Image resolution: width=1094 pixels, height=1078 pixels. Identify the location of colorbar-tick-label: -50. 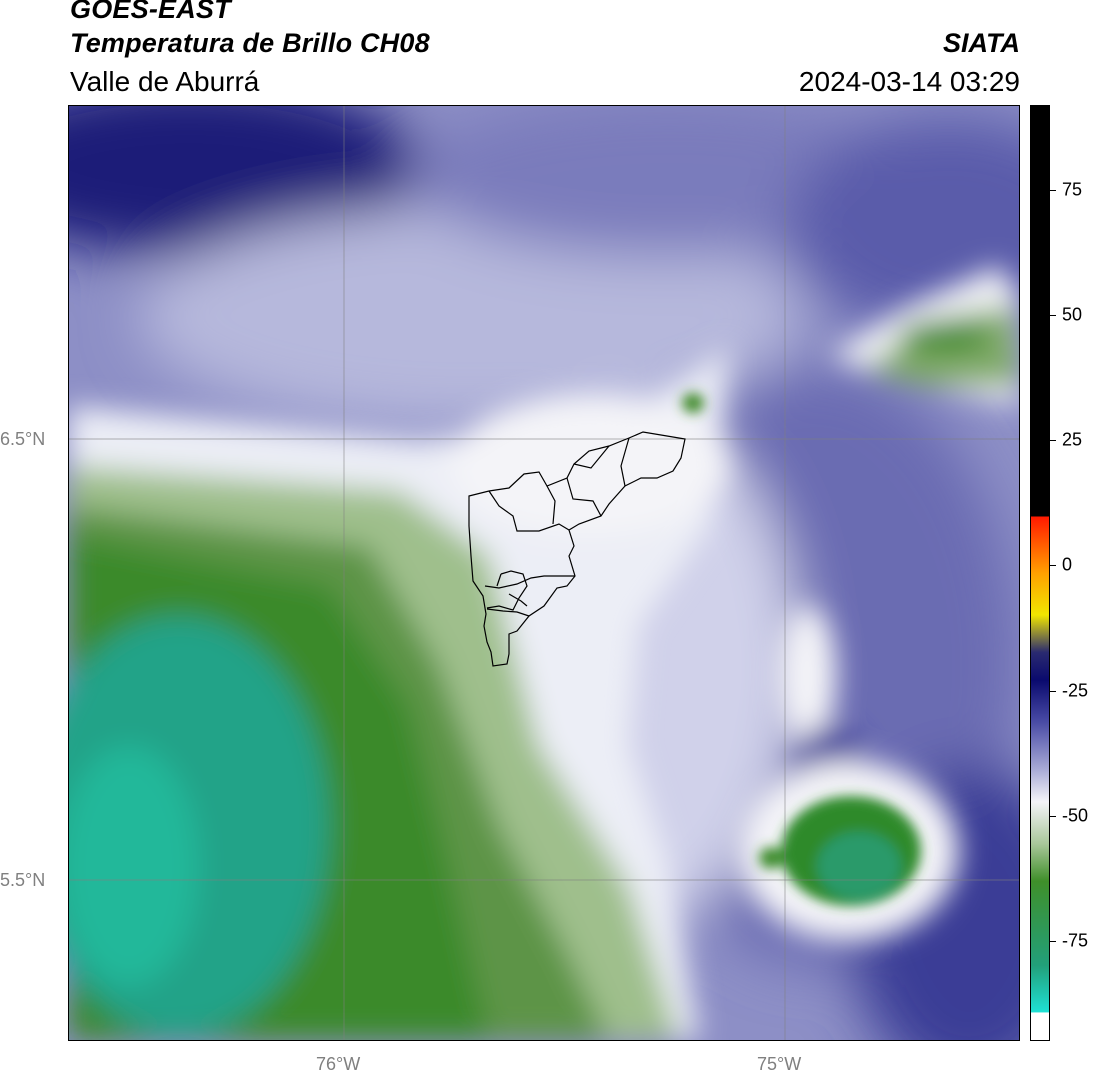
(1075, 815).